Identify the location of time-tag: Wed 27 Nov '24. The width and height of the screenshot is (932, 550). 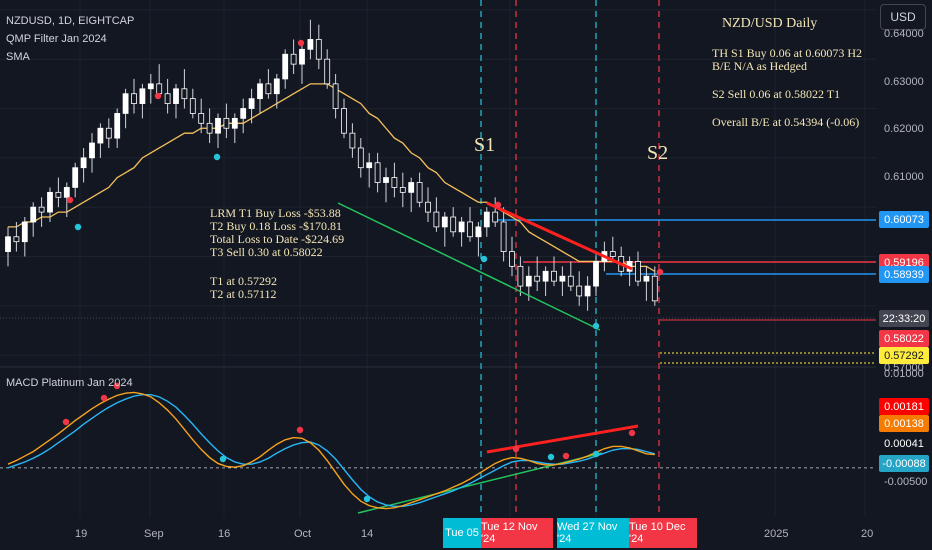
(593, 533).